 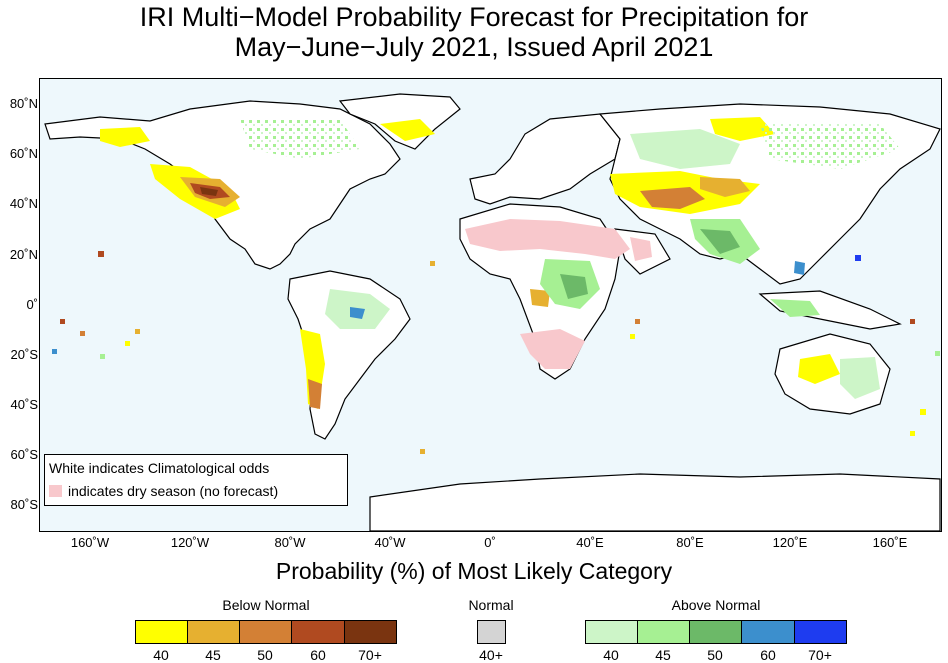 What do you see at coordinates (491, 632) in the screenshot?
I see `normal-swatch` at bounding box center [491, 632].